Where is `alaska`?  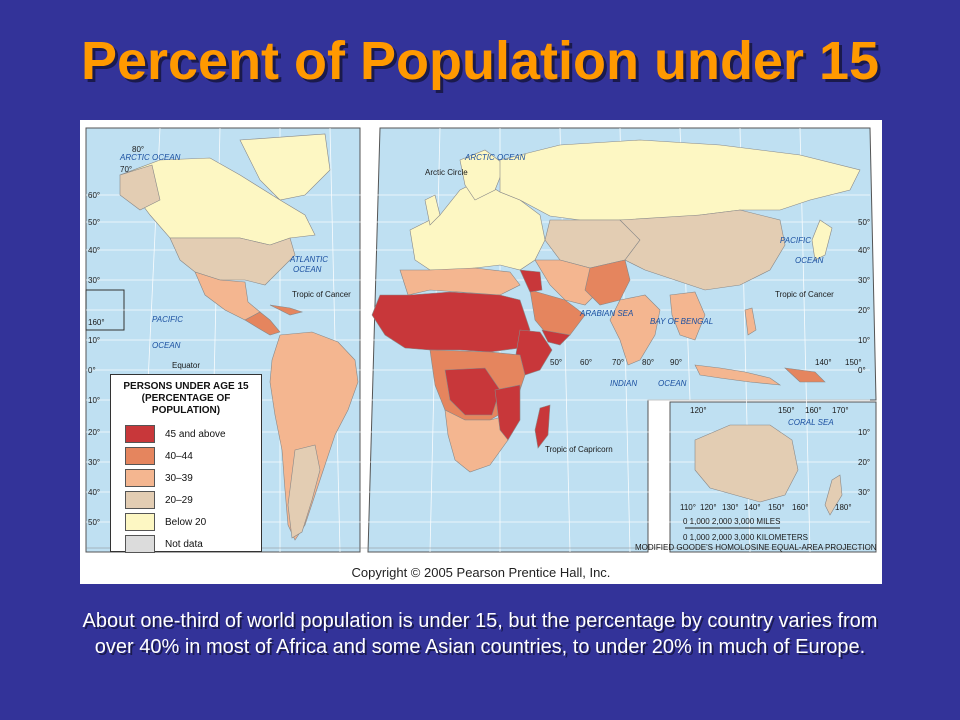 alaska is located at coordinates (140, 187).